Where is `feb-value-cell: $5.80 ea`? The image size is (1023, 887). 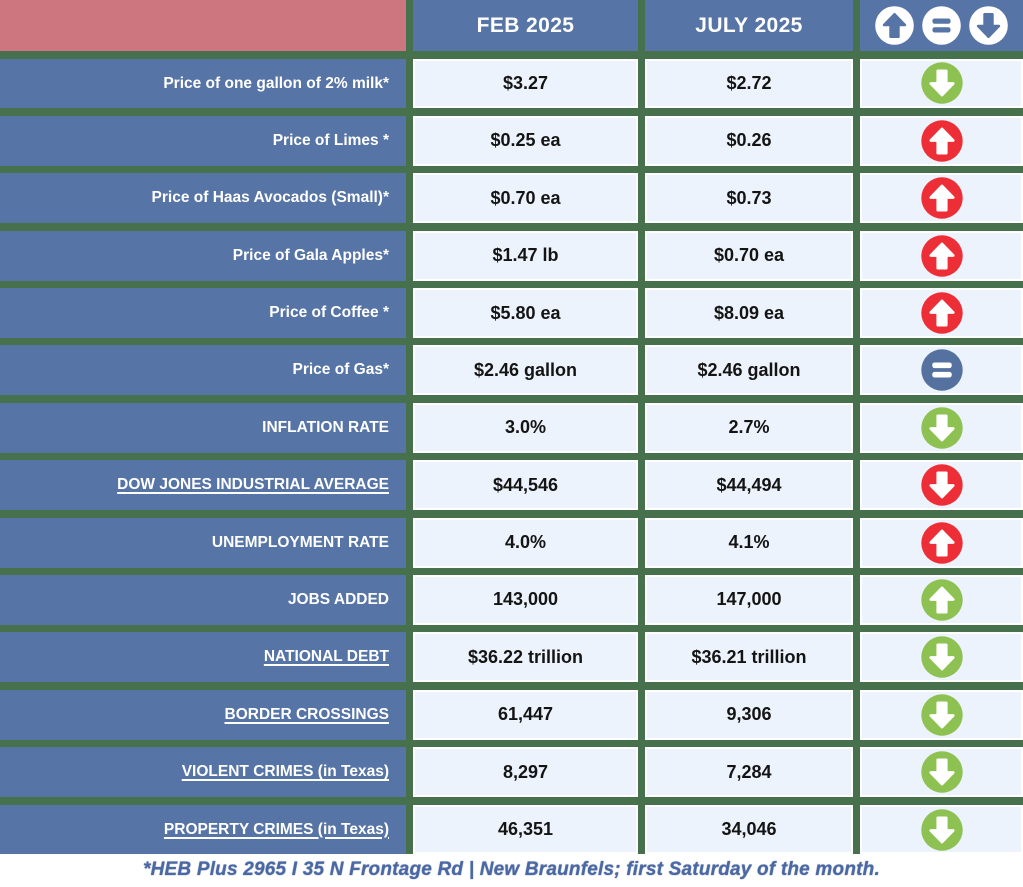 feb-value-cell: $5.80 ea is located at coordinates (525, 313).